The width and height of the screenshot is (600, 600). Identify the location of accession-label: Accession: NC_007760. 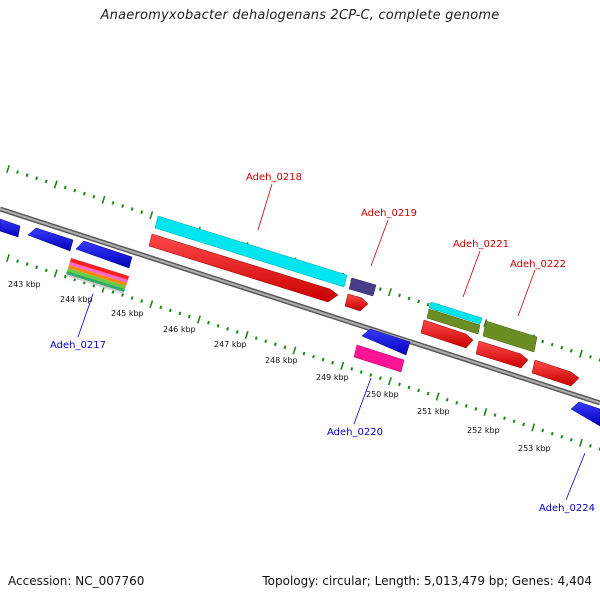
(76, 581).